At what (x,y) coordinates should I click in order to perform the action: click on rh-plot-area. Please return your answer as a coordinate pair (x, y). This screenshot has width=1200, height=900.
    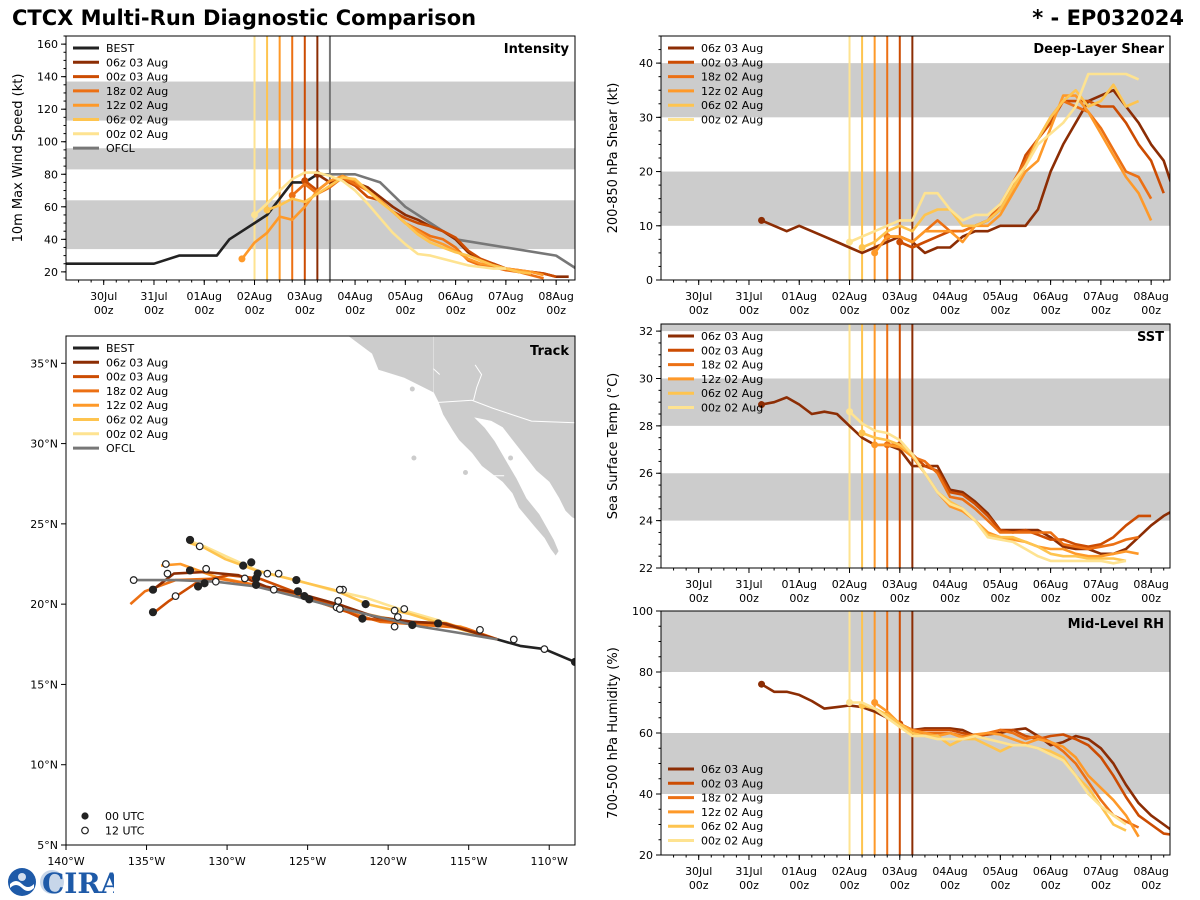
    Looking at the image, I should click on (915, 733).